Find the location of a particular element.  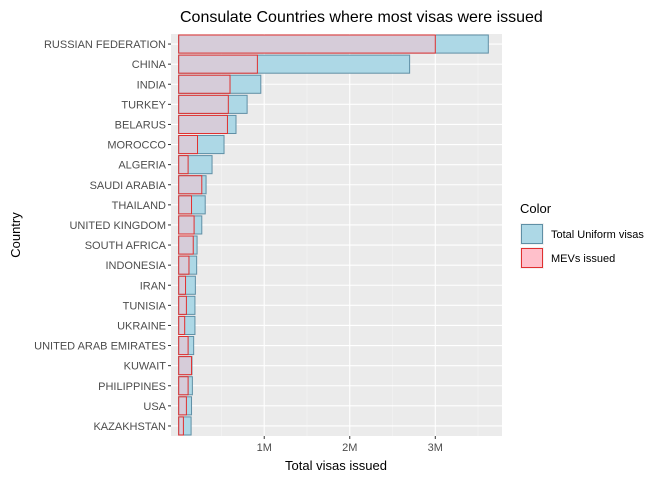

x-axis-label: Total visas issued is located at coordinates (336, 465).